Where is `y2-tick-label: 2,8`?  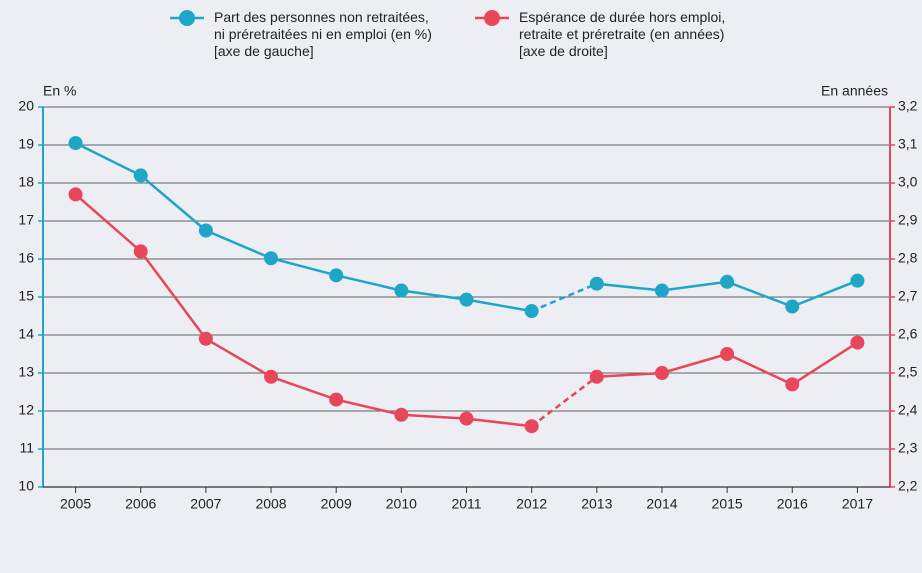 y2-tick-label: 2,8 is located at coordinates (908, 258).